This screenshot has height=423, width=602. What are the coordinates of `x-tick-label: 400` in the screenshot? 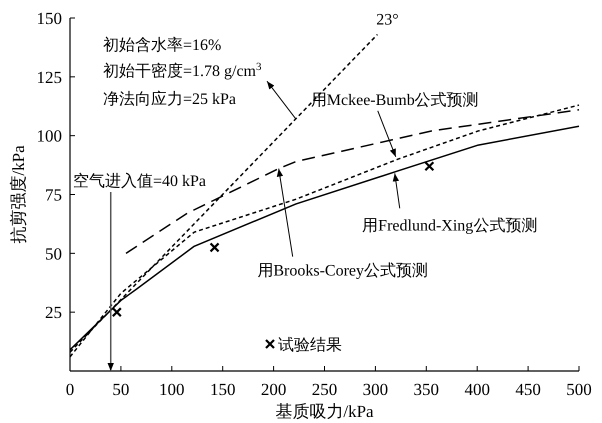 It's located at (477, 389).